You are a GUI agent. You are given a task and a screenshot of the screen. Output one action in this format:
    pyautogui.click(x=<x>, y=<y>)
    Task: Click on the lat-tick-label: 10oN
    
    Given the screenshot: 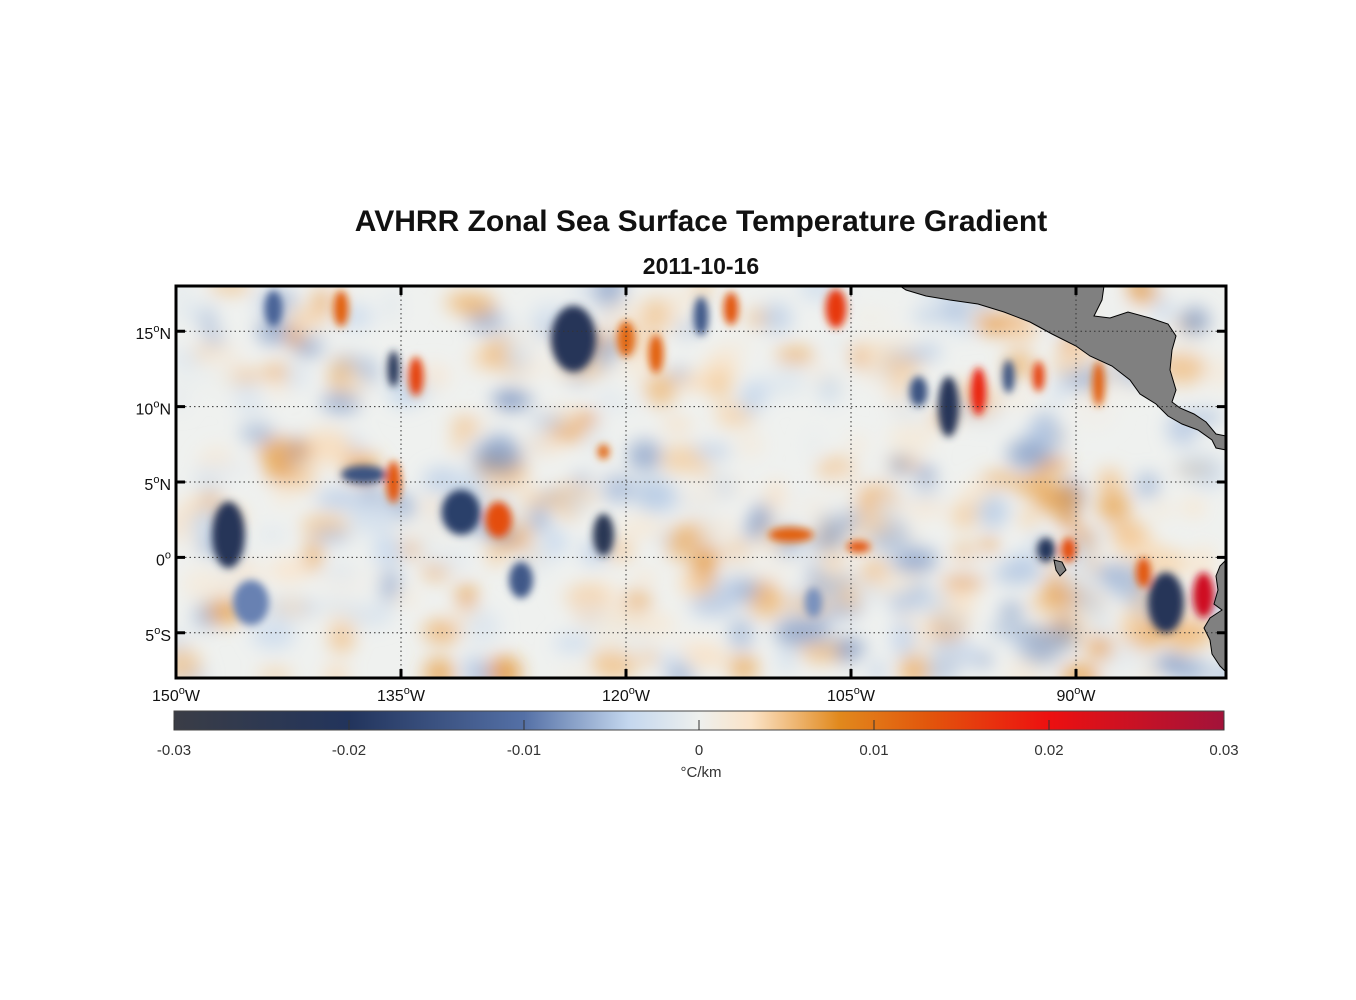 What is the action you would take?
    pyautogui.click(x=153, y=409)
    